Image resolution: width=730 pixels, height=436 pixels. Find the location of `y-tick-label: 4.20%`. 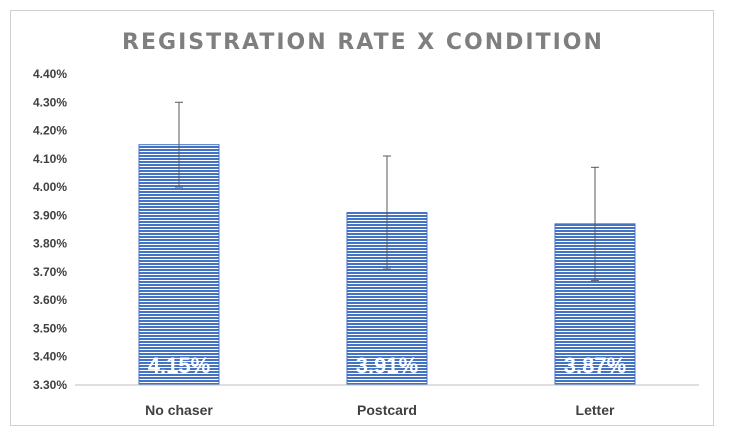

y-tick-label: 4.20% is located at coordinates (50, 131).